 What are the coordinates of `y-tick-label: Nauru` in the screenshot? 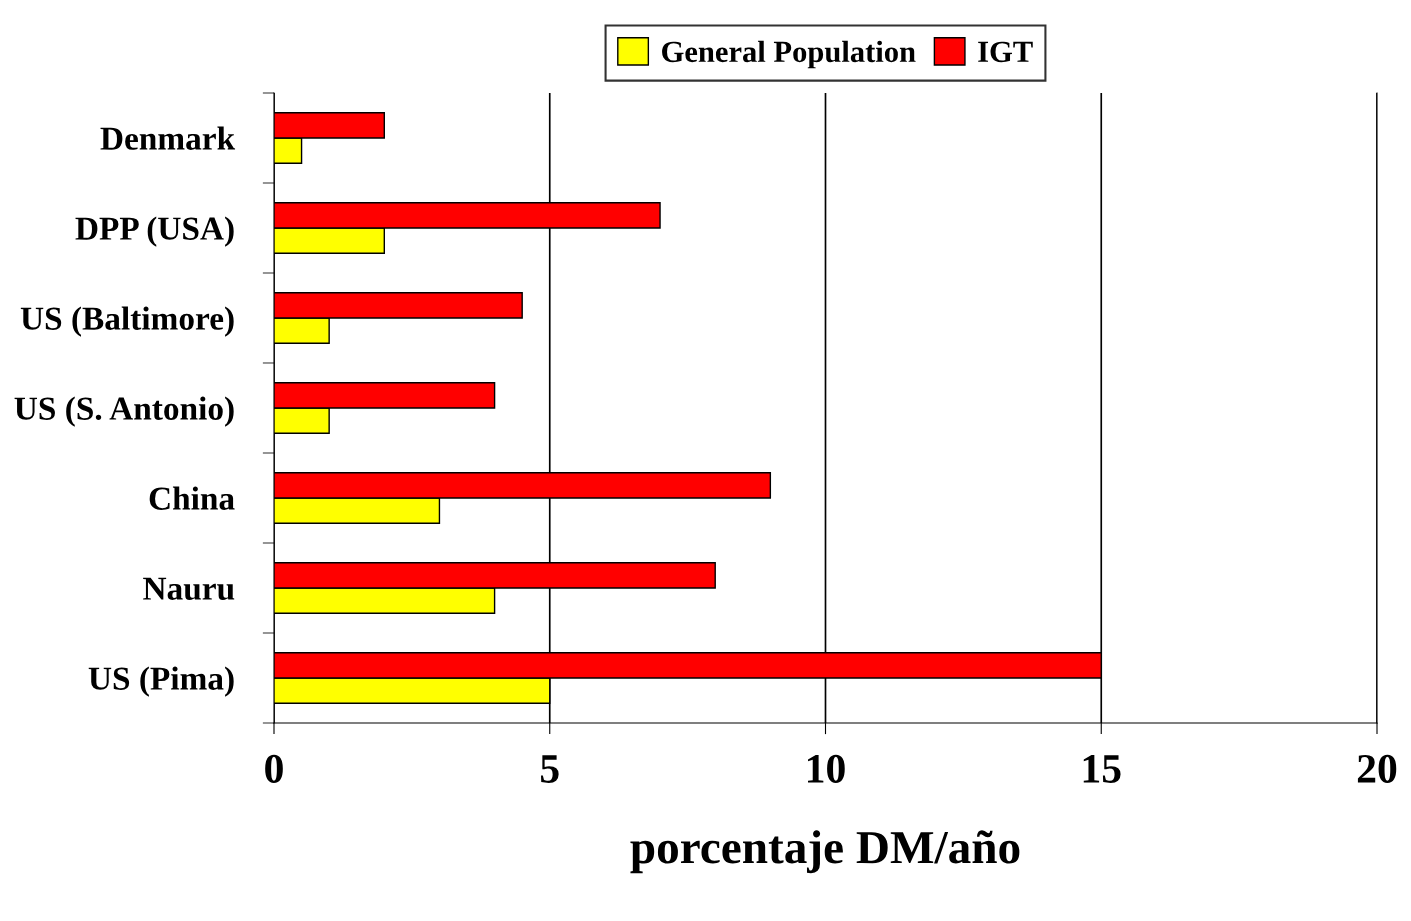 It's located at (189, 588).